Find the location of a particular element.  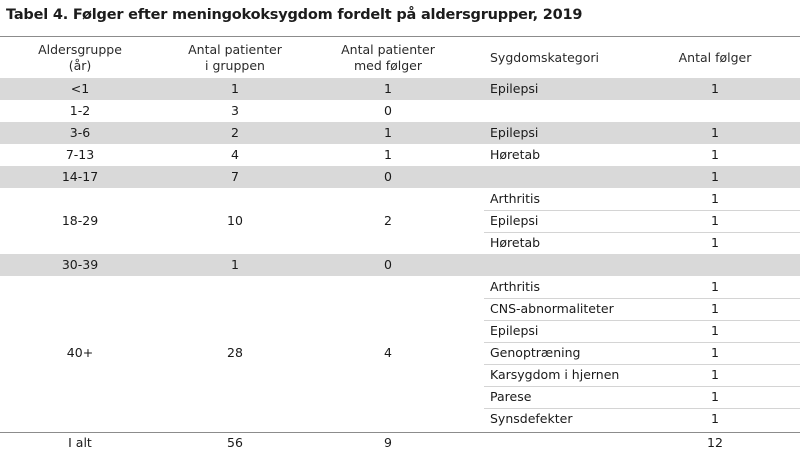

age-group-cell: 1-2 is located at coordinates (80, 110).